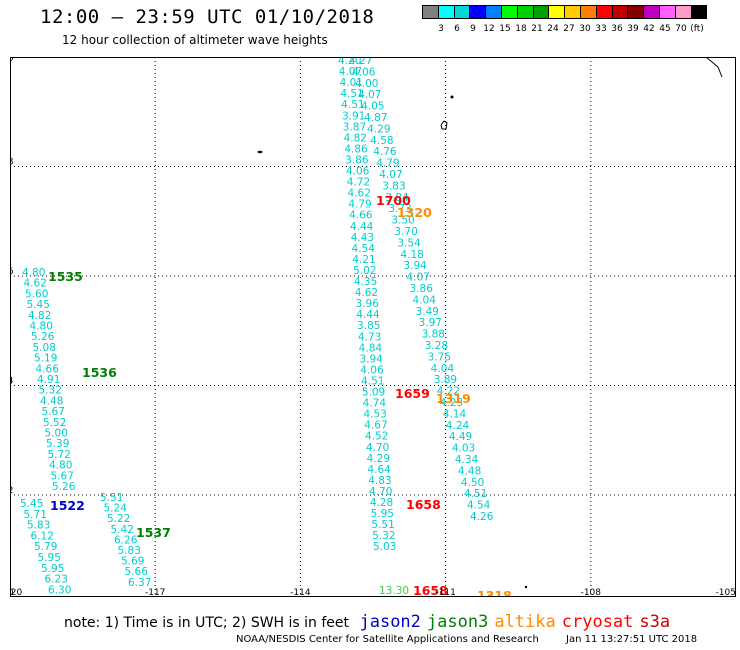 This screenshot has height=650, width=740. Describe the element at coordinates (633, 29) in the screenshot. I see `legend-label: 39` at that location.